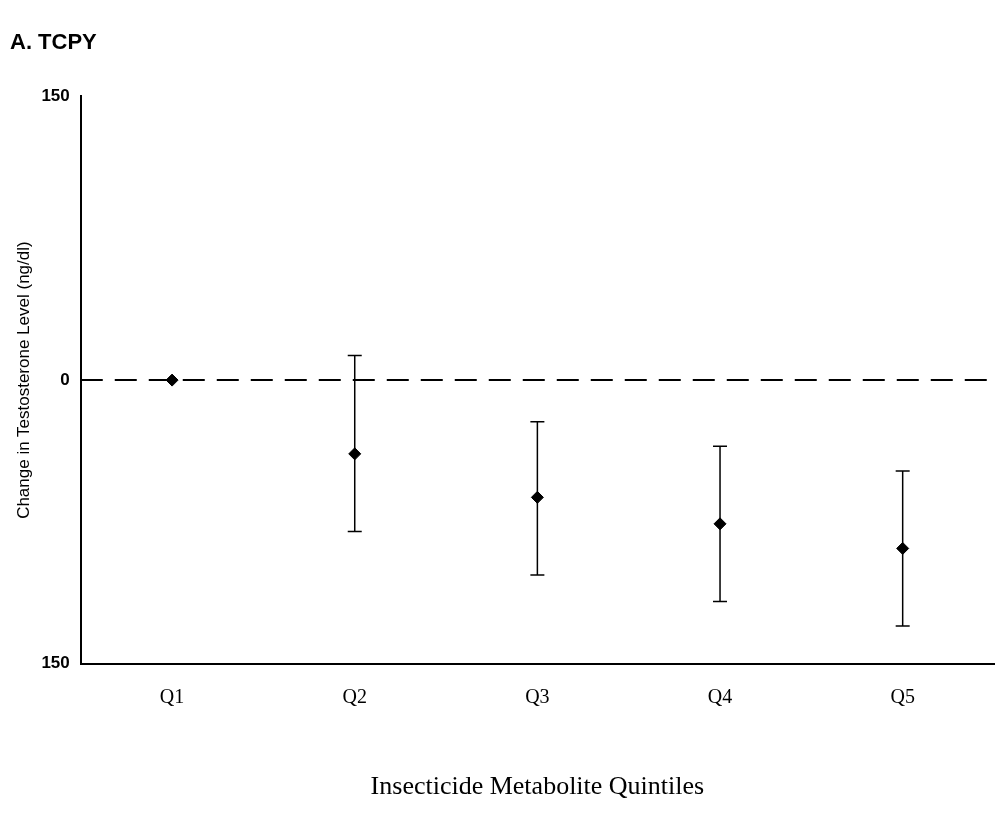  Describe the element at coordinates (65, 379) in the screenshot. I see `y-tick-label: 0` at that location.